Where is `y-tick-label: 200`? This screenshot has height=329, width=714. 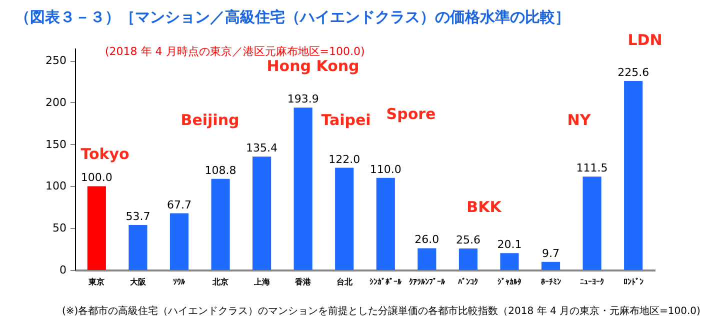
y-tick-label: 200 is located at coordinates (56, 102).